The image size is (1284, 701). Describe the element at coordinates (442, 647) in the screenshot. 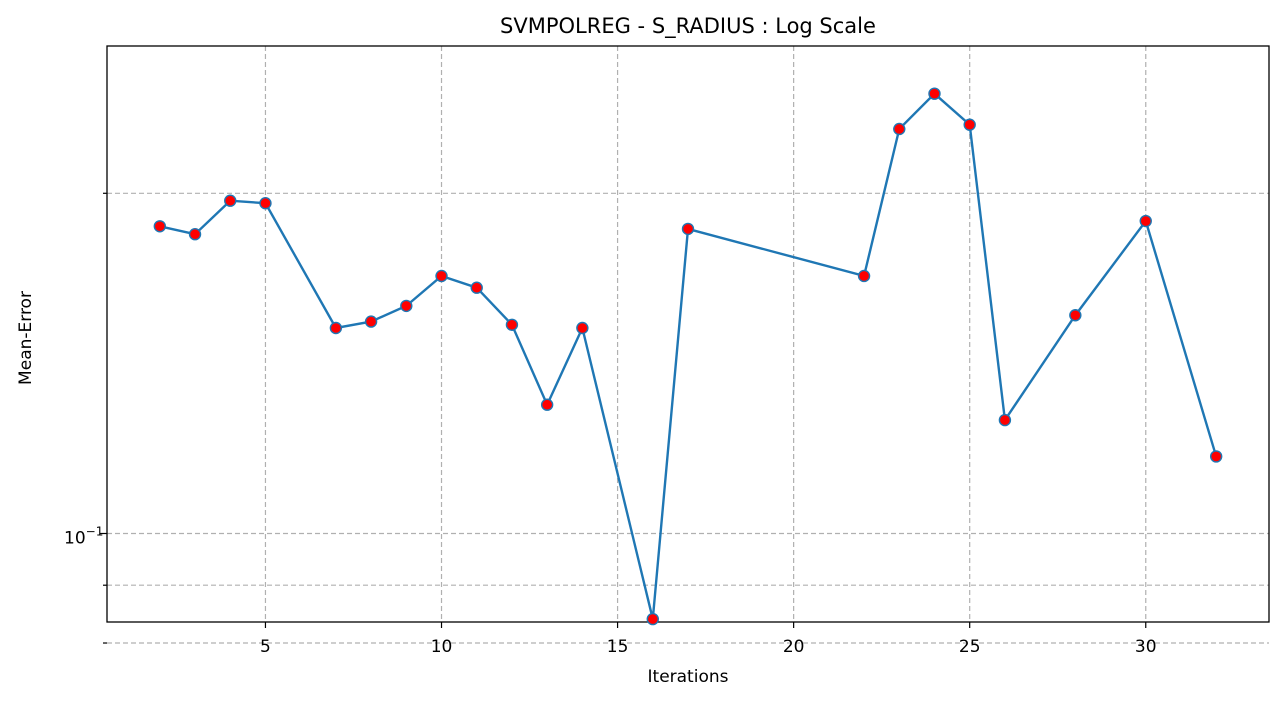

I see `x-tick-label: 10` at that location.